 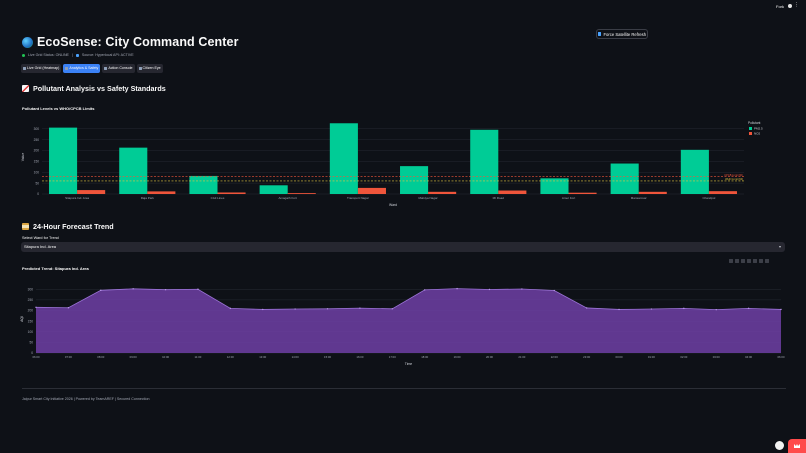 I want to click on x-tick-label: 01:00, so click(x=651, y=357).